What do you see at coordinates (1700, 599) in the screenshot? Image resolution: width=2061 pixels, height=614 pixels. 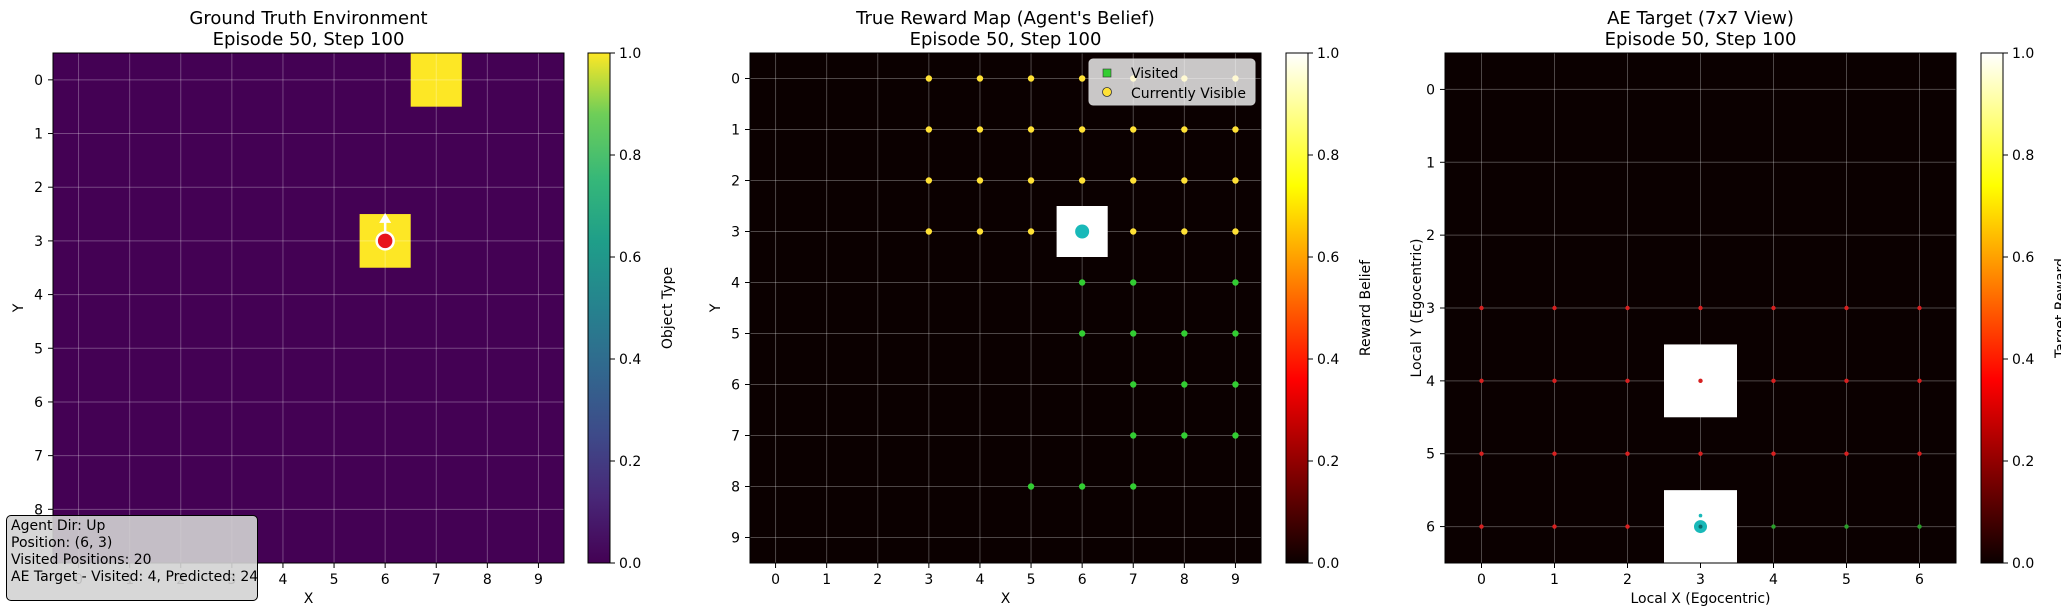 I see `x-axis-label: Local X (Egocentric)` at bounding box center [1700, 599].